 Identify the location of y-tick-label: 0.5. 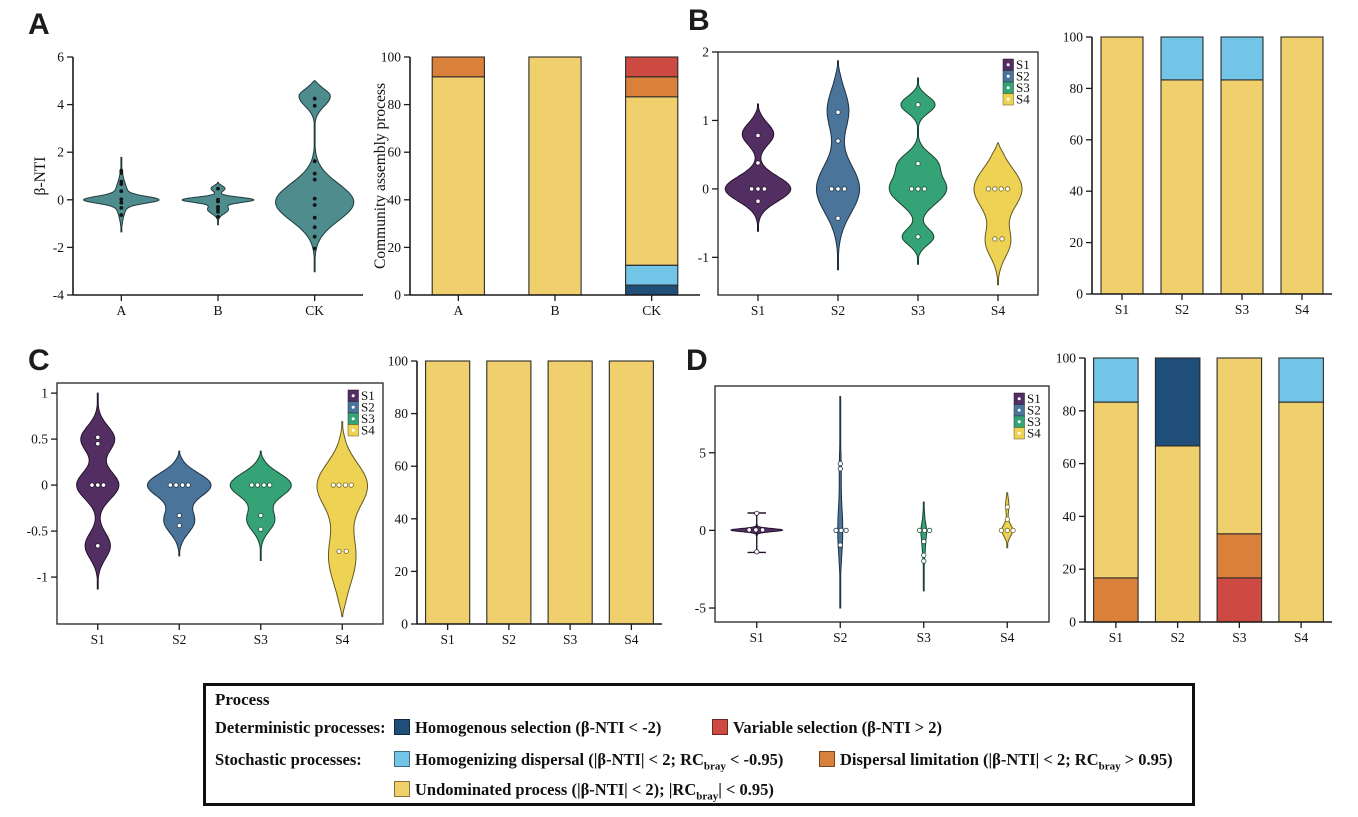
(39, 439).